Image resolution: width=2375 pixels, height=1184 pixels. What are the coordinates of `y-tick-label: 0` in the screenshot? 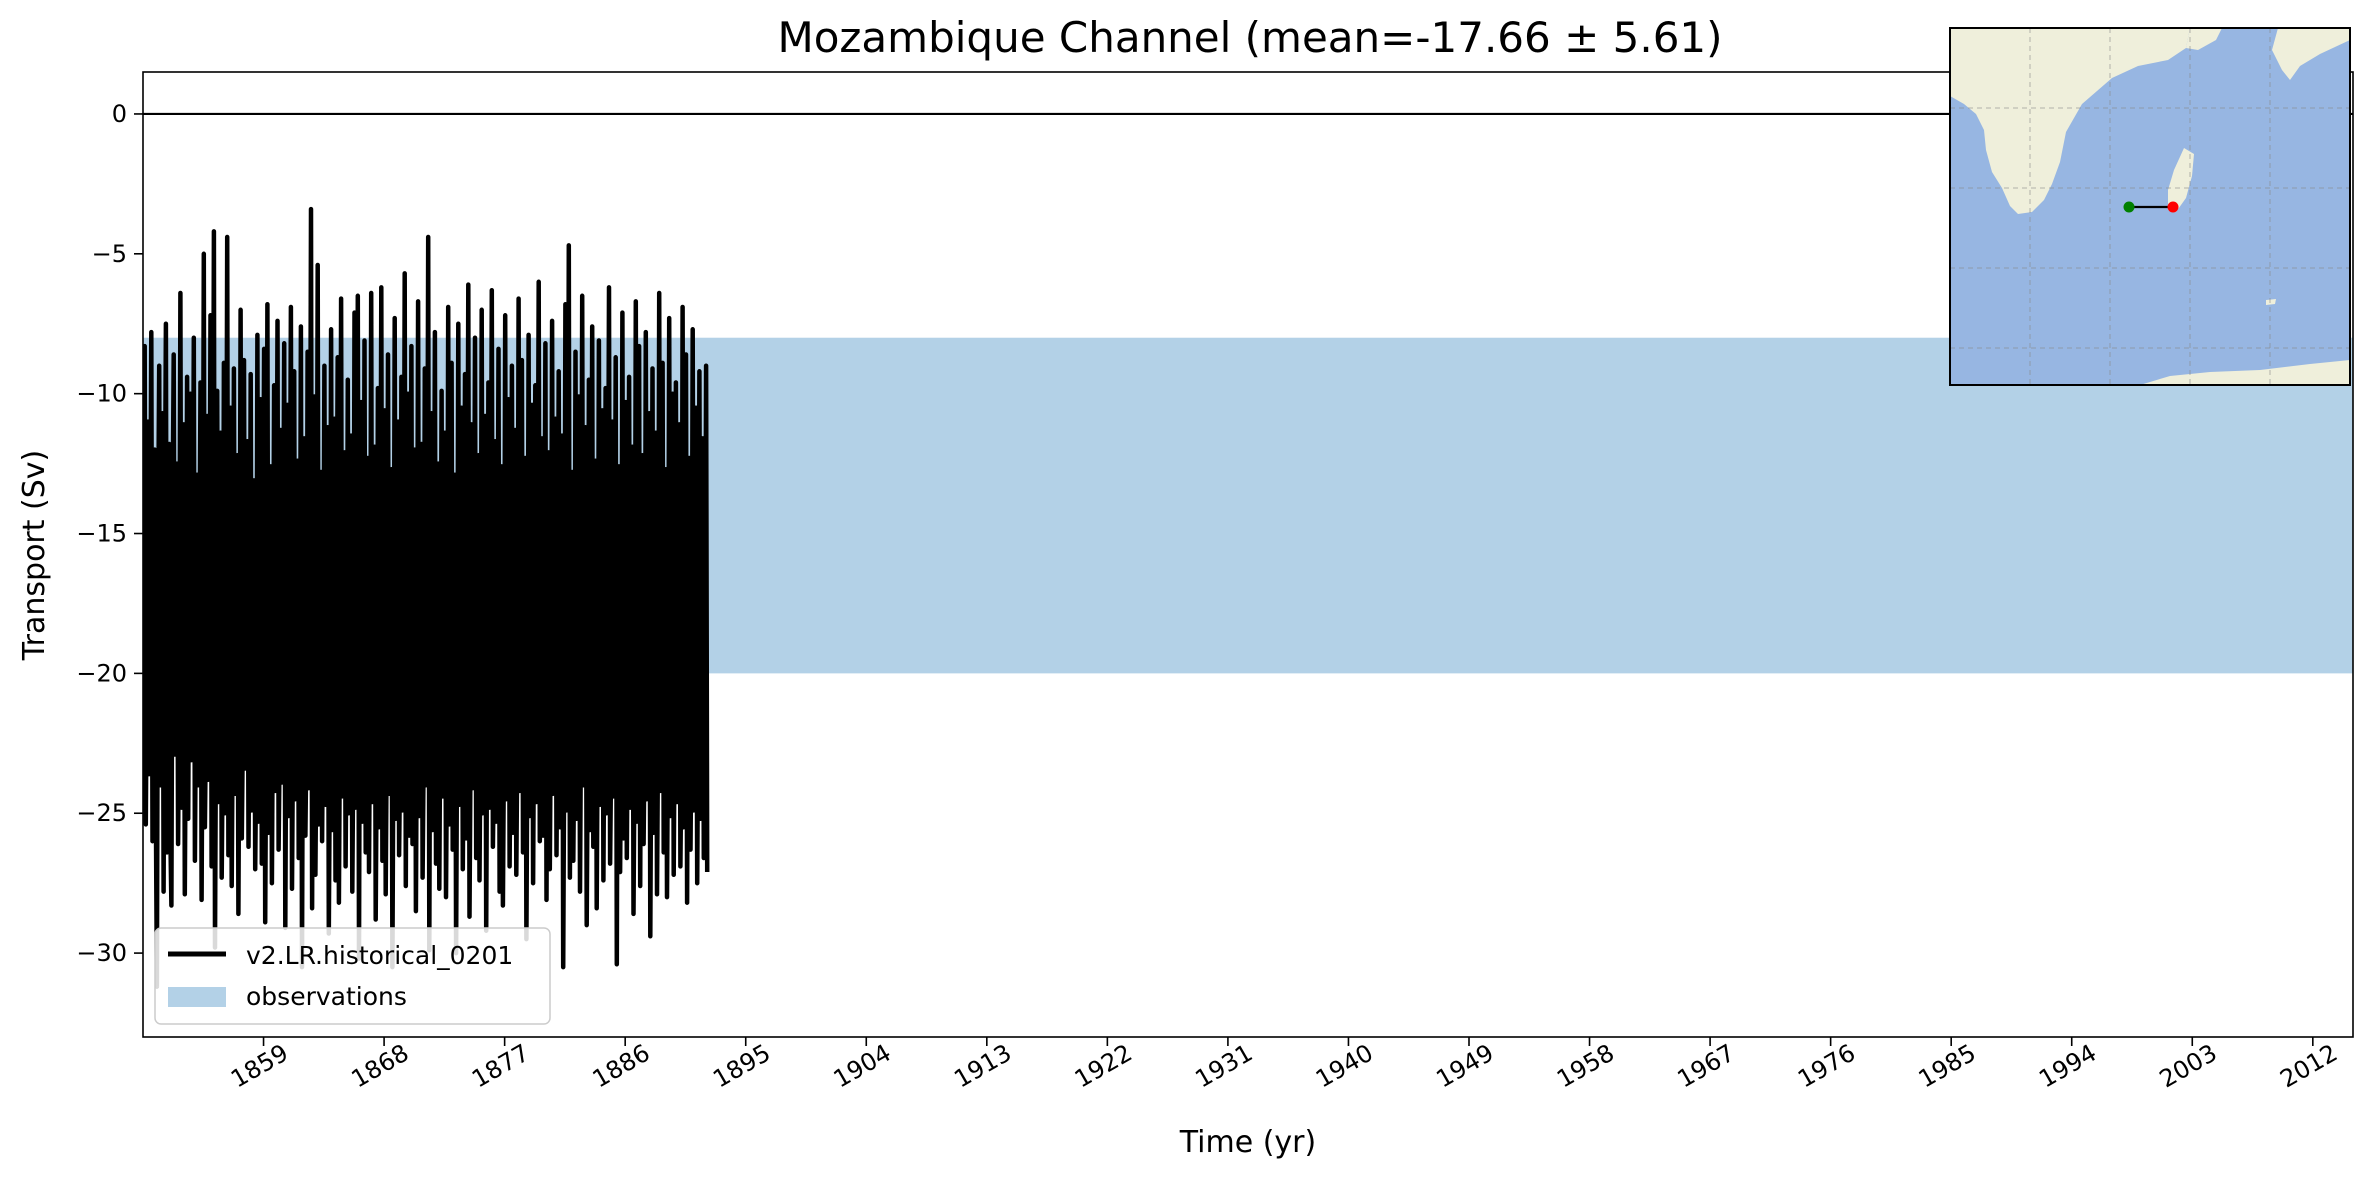 It's located at (119, 114).